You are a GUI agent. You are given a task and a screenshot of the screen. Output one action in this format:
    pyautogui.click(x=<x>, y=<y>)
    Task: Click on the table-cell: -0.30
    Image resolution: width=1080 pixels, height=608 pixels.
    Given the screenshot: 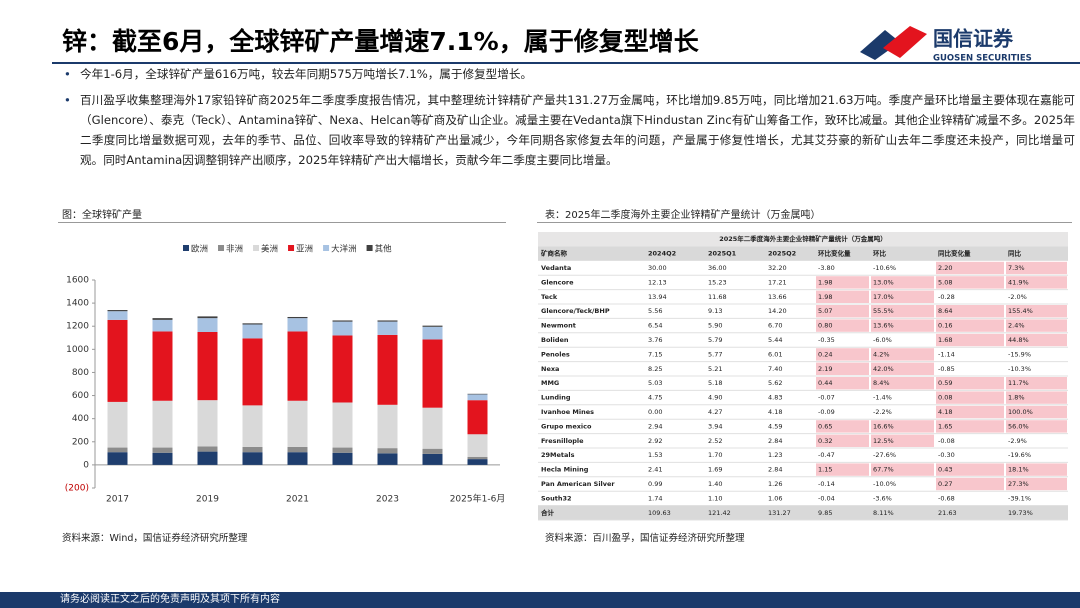 What is the action you would take?
    pyautogui.click(x=946, y=455)
    